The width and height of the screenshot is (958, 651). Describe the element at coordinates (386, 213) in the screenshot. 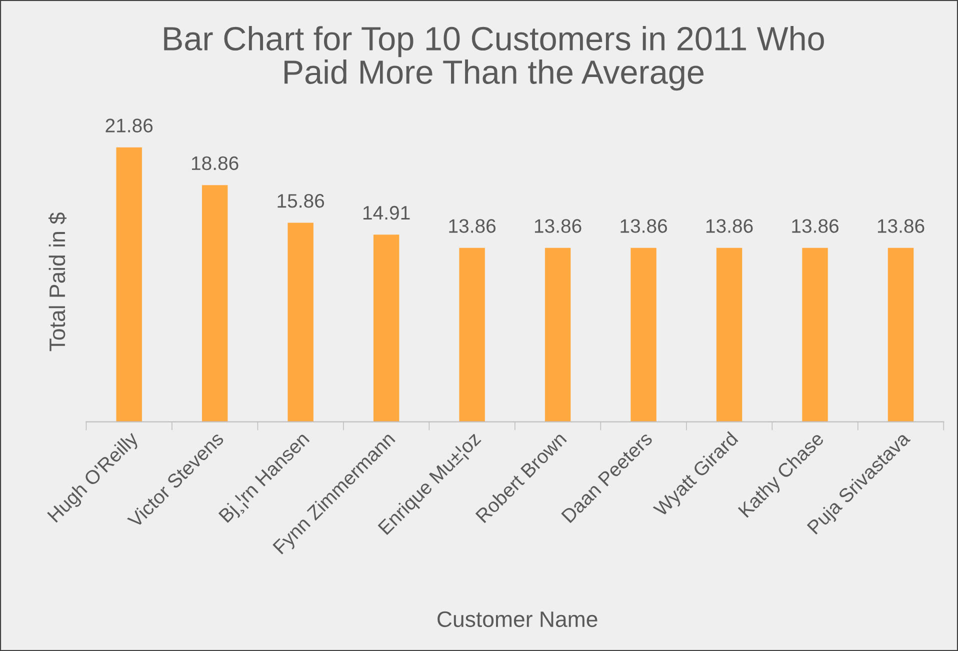

I see `data-label: 14.91` at that location.